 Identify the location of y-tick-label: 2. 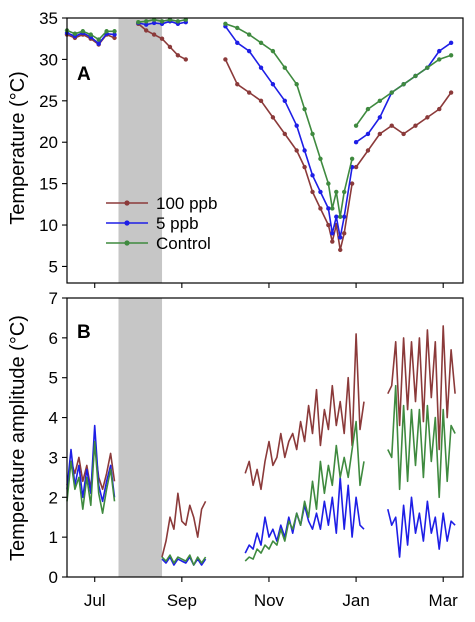
(53, 497).